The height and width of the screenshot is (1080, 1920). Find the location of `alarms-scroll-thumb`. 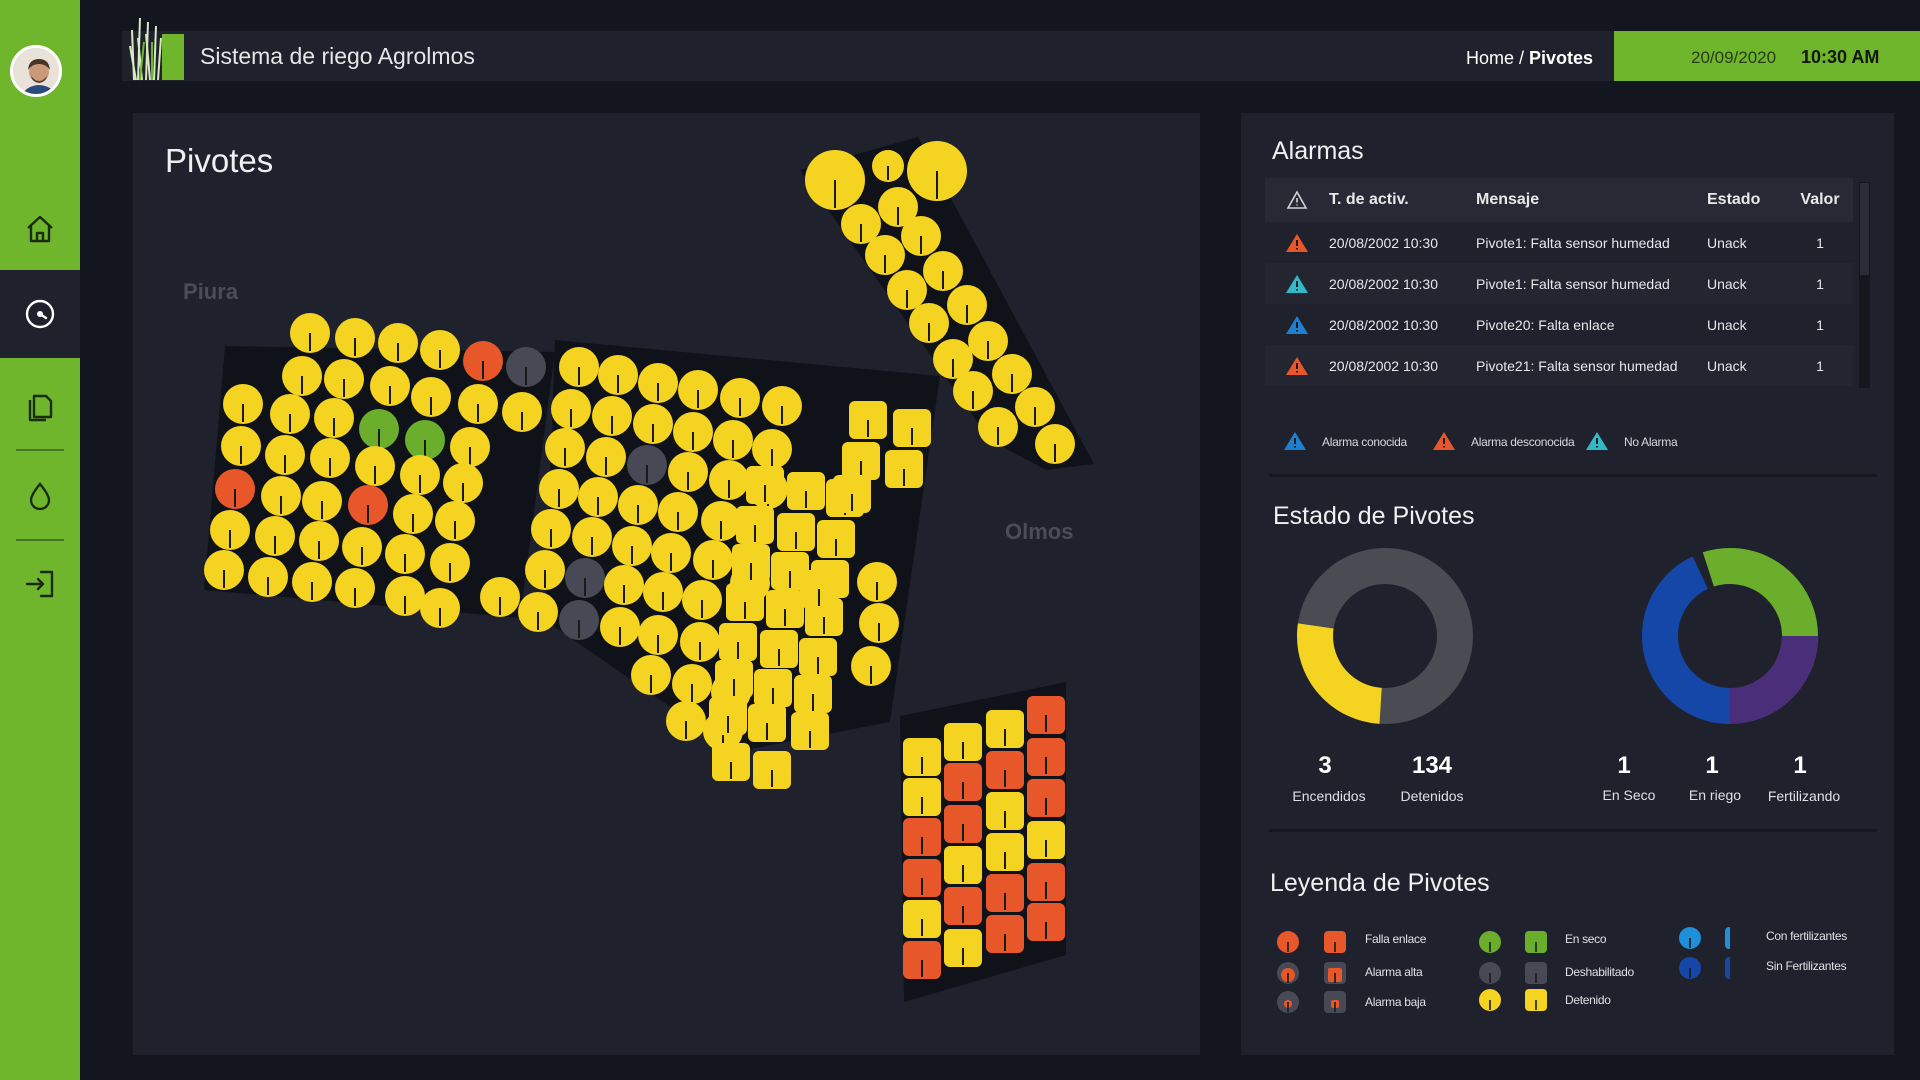

alarms-scroll-thumb is located at coordinates (1864, 229).